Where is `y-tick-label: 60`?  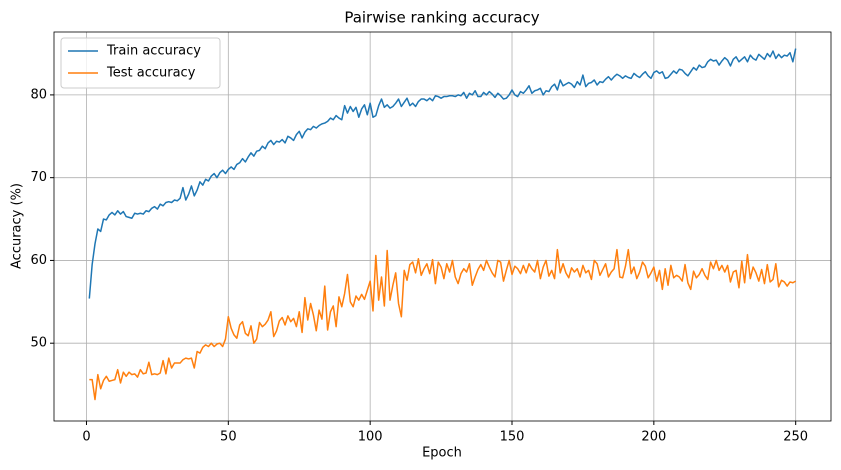
y-tick-label: 60 is located at coordinates (38, 260).